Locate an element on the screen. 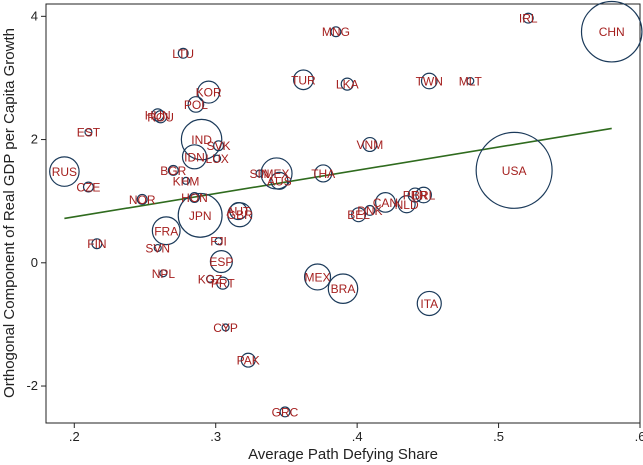 This screenshot has width=643, height=465. data-point-label: GRC is located at coordinates (285, 412).